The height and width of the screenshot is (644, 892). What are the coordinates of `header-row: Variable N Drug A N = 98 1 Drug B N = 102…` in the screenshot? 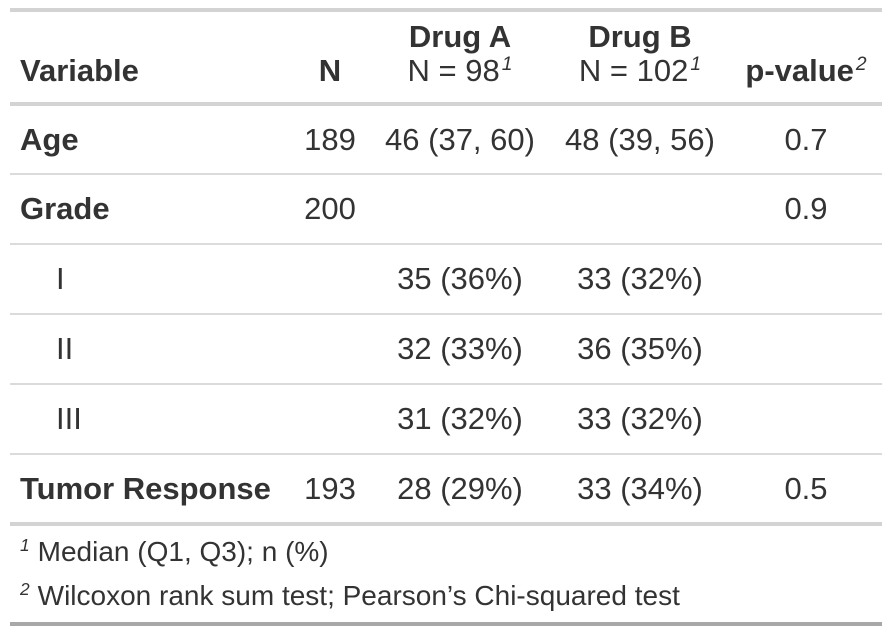 It's located at (446, 58).